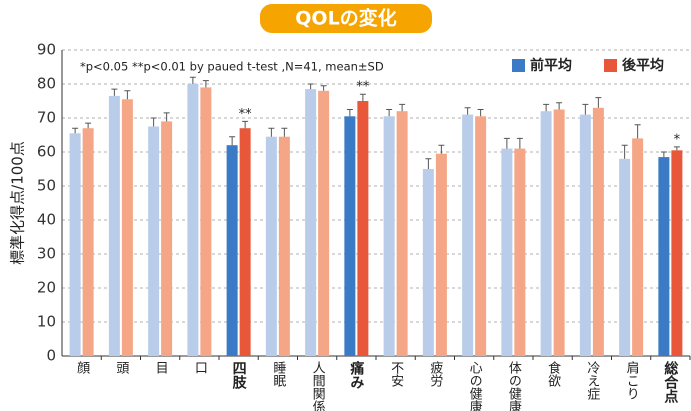  I want to click on chart-title: QOLの変化, so click(345, 18).